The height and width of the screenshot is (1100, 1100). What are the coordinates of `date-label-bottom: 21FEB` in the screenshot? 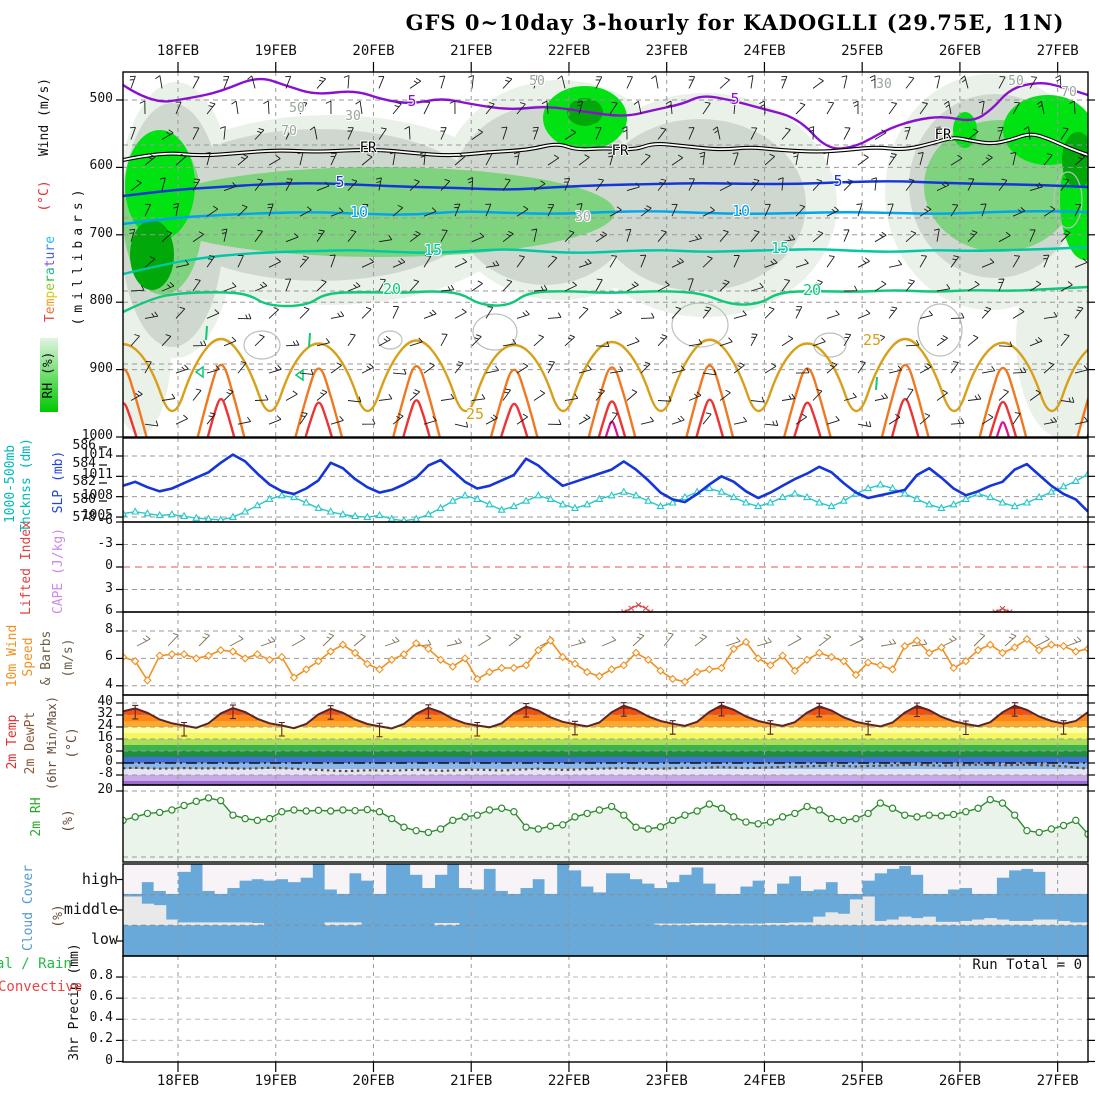 It's located at (471, 1081).